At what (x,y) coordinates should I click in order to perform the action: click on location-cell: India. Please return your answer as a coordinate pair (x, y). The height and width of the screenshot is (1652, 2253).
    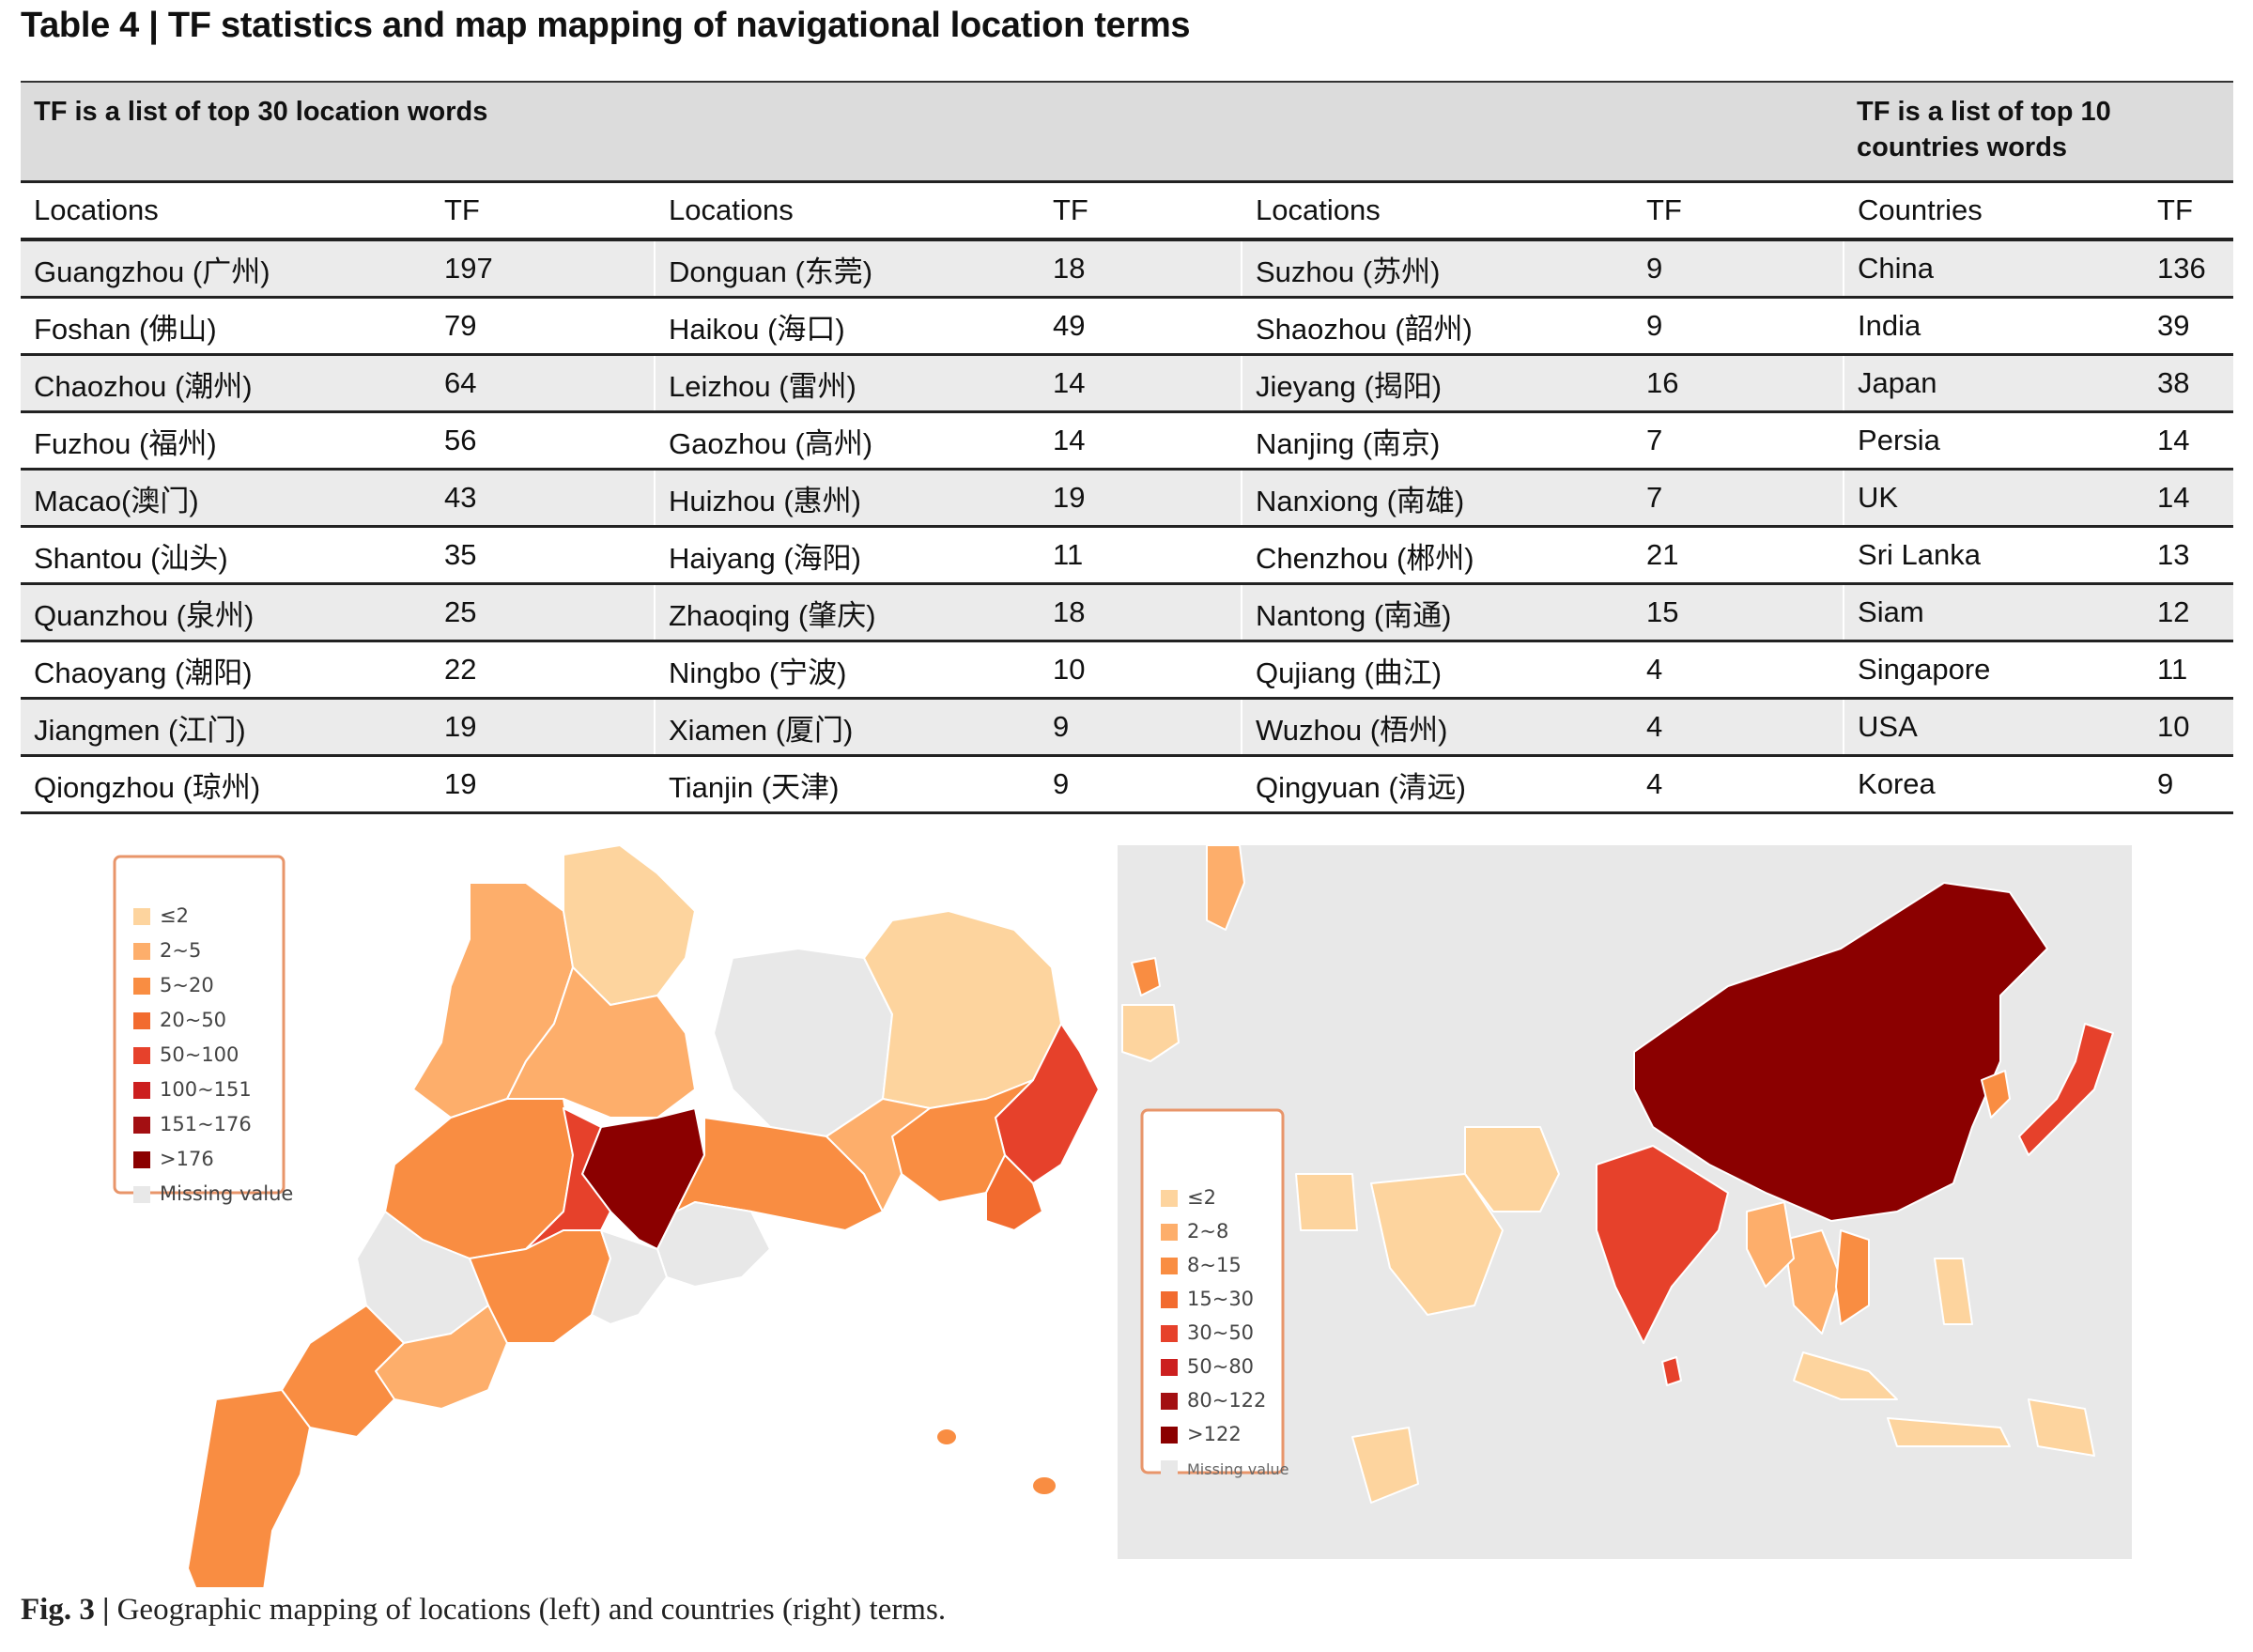
    Looking at the image, I should click on (1994, 326).